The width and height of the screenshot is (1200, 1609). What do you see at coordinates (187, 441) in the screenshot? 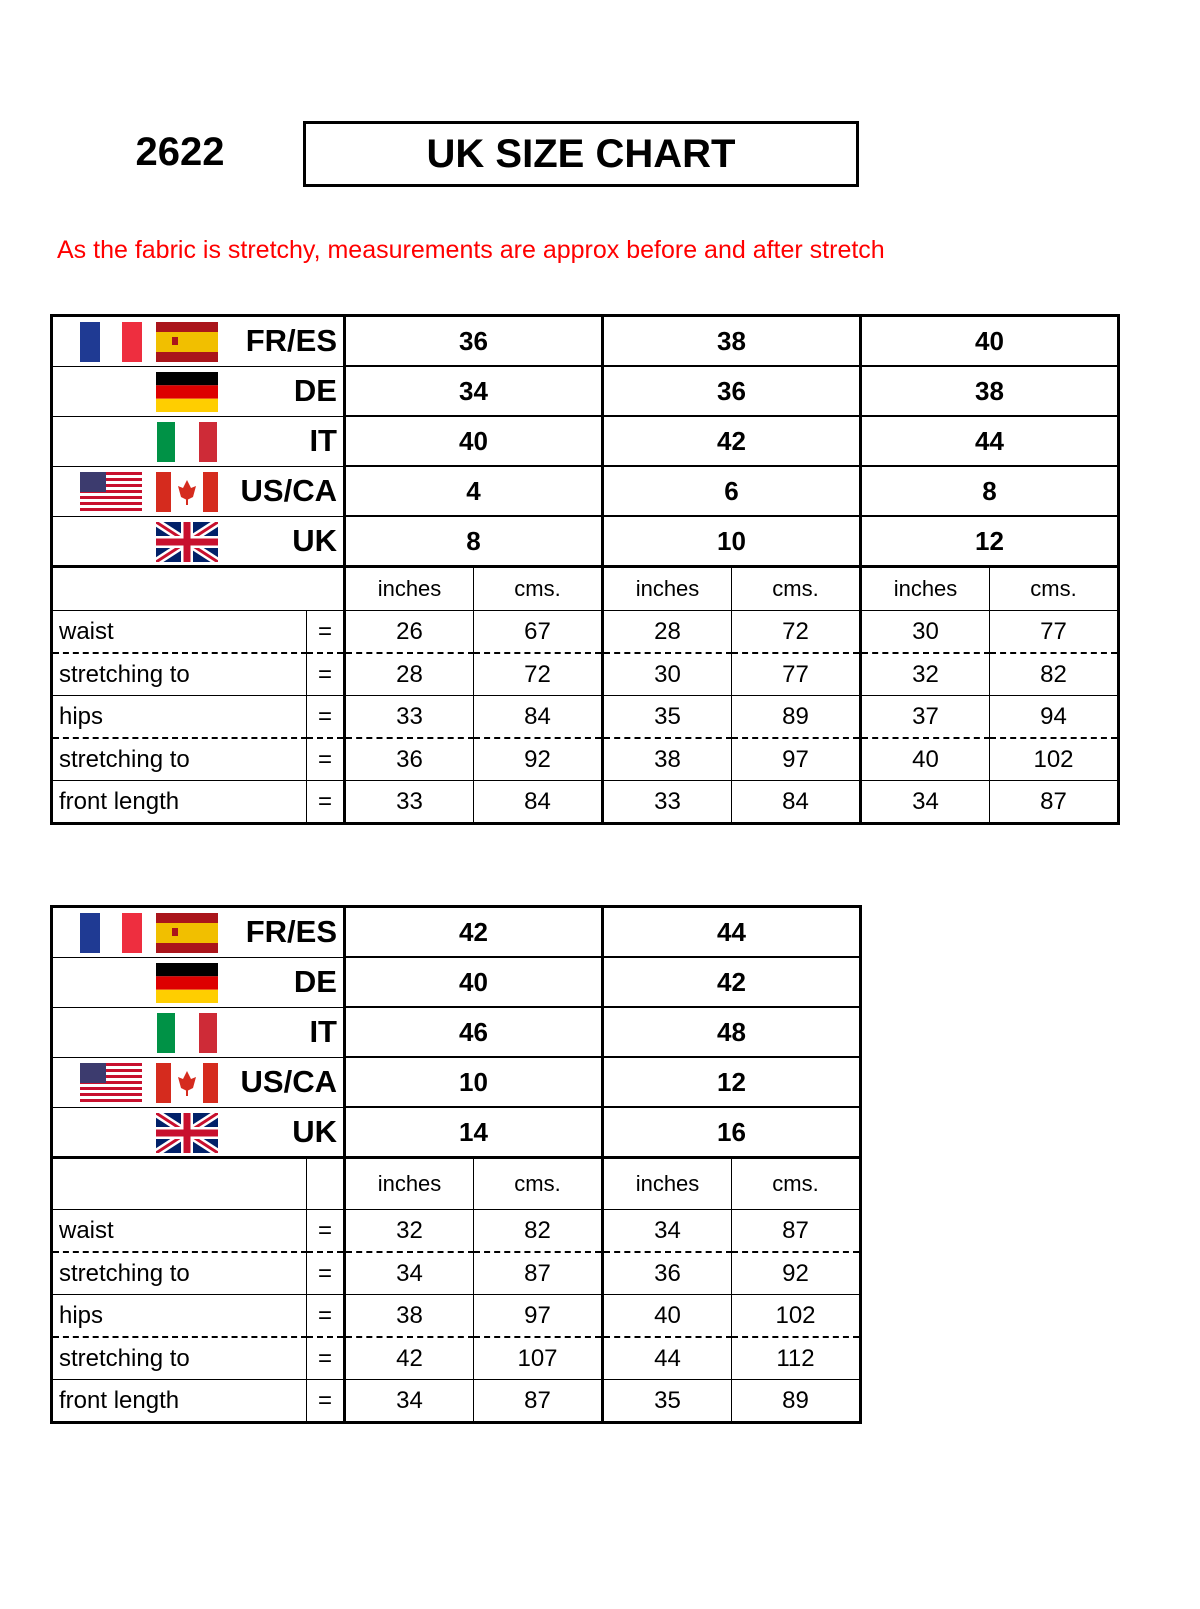
I see `italy-flag-icon` at bounding box center [187, 441].